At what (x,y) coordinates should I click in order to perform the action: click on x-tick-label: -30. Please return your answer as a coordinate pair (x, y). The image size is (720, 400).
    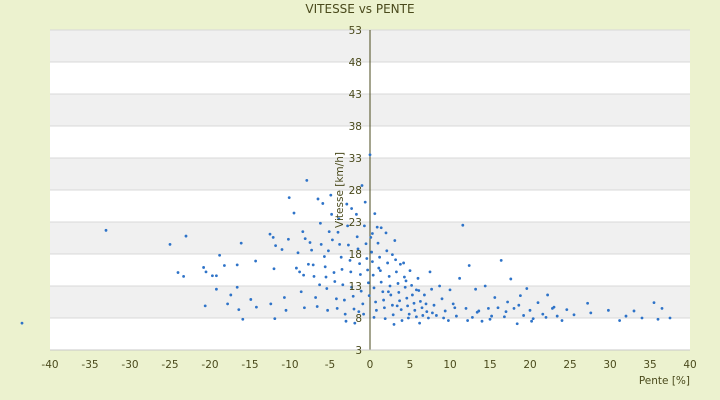
    Looking at the image, I should click on (129, 365).